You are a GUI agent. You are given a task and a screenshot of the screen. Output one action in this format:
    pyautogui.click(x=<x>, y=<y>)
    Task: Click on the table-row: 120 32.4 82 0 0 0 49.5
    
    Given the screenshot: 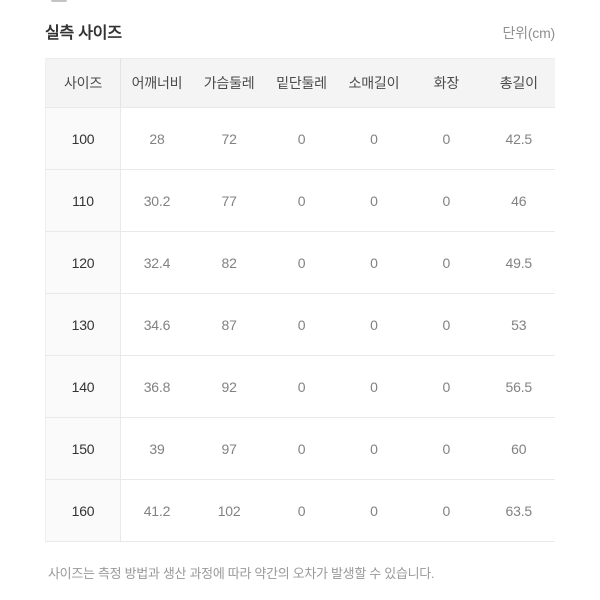 What is the action you would take?
    pyautogui.click(x=300, y=262)
    